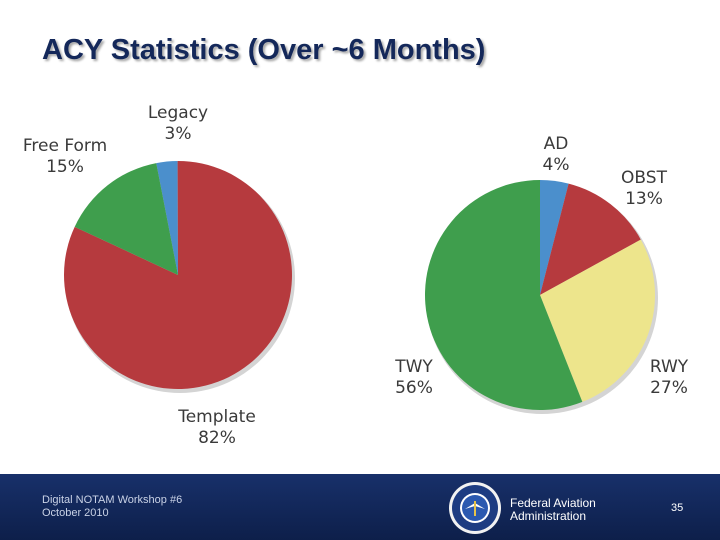  I want to click on slice-rwy, so click(597, 320).